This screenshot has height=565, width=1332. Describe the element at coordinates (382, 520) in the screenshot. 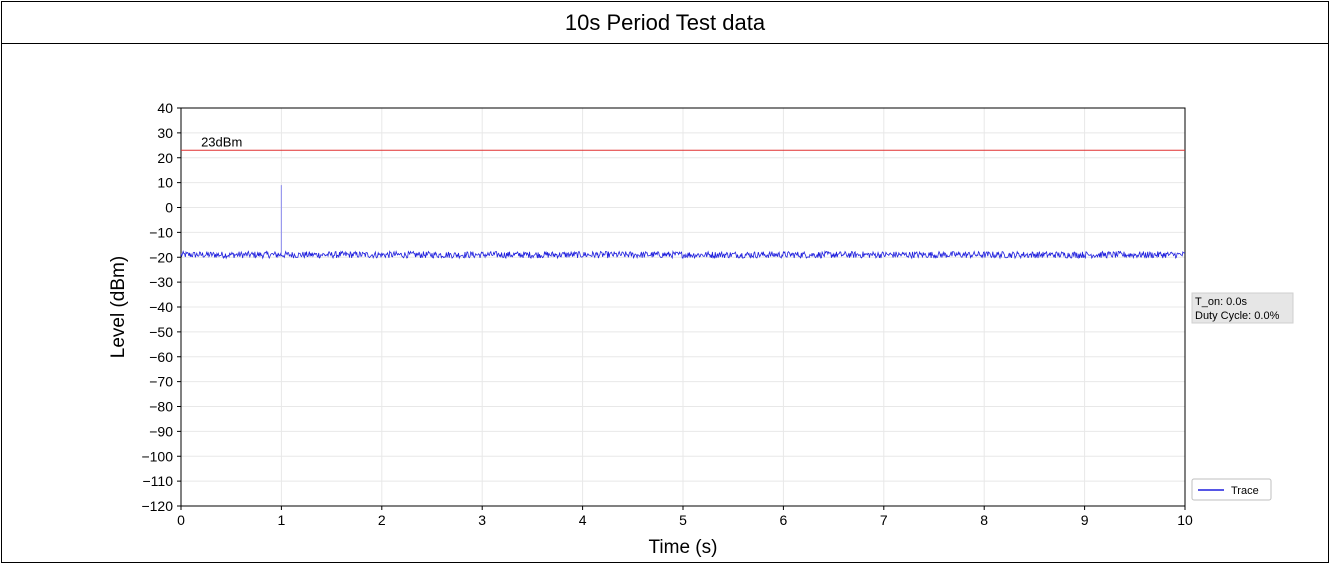

I see `x-tick-label: 2` at that location.